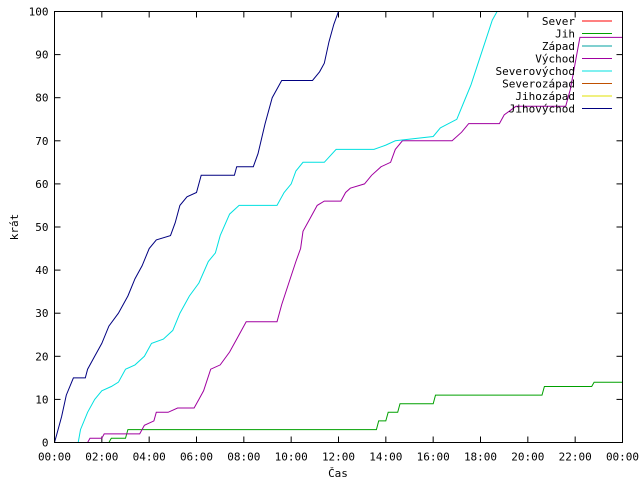 The width and height of the screenshot is (640, 480). I want to click on y-tick-label: 80, so click(41, 98).